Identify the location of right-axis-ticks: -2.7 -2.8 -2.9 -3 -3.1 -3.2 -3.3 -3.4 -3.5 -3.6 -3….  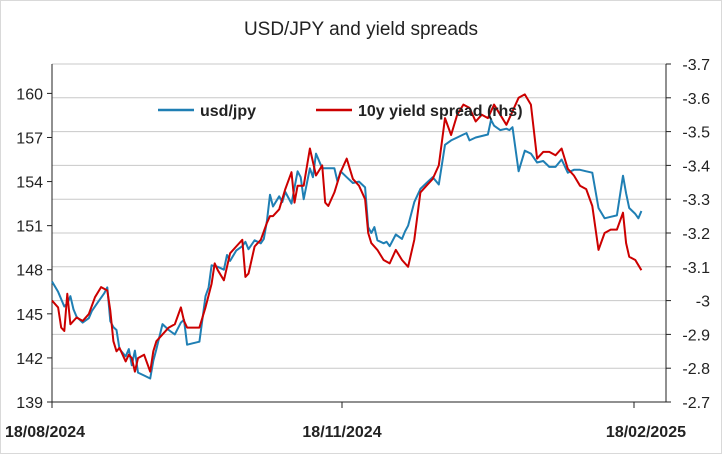
(688, 234).